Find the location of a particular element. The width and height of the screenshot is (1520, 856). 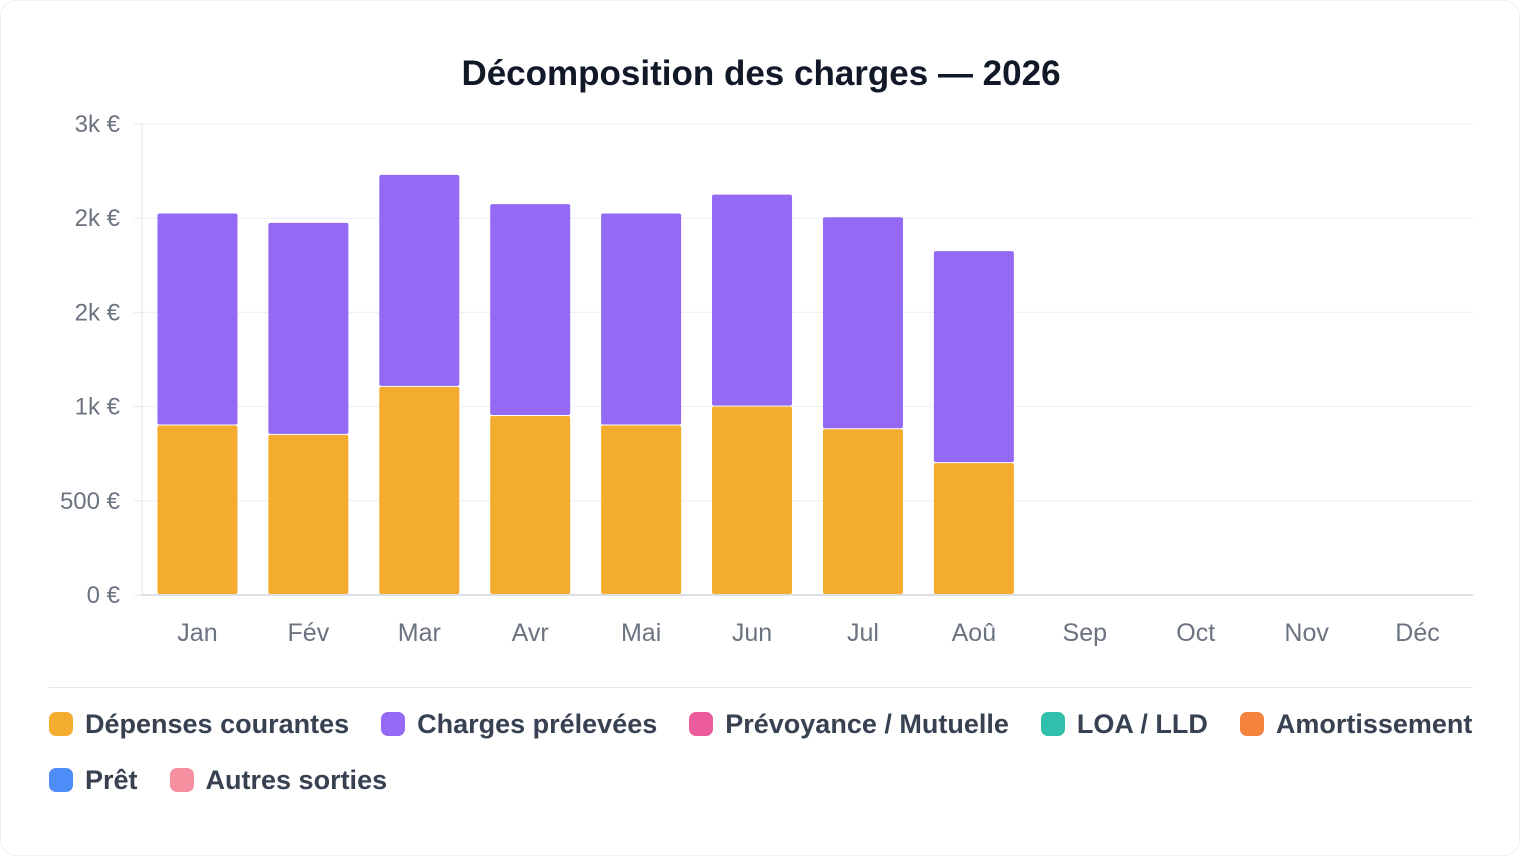

legend-item: Prêt is located at coordinates (93, 780).